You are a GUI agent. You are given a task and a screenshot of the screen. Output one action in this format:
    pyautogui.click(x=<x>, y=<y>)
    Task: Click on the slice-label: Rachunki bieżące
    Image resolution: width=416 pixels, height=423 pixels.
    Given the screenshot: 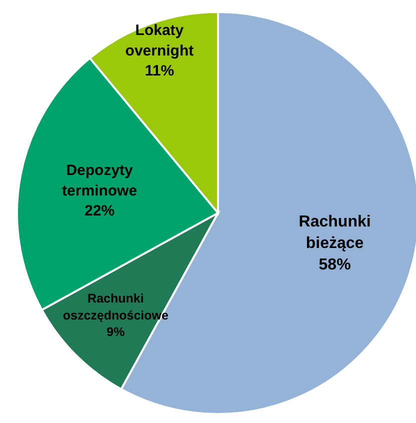 What is the action you would take?
    pyautogui.click(x=334, y=232)
    